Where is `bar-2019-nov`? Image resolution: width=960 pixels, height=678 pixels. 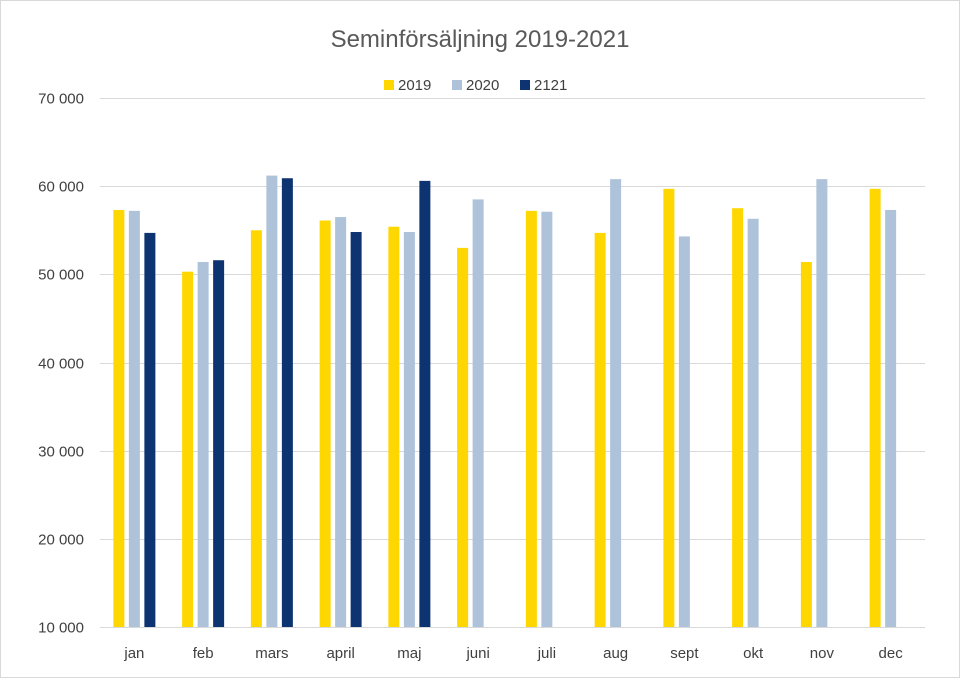
bar-2019-nov is located at coordinates (806, 444).